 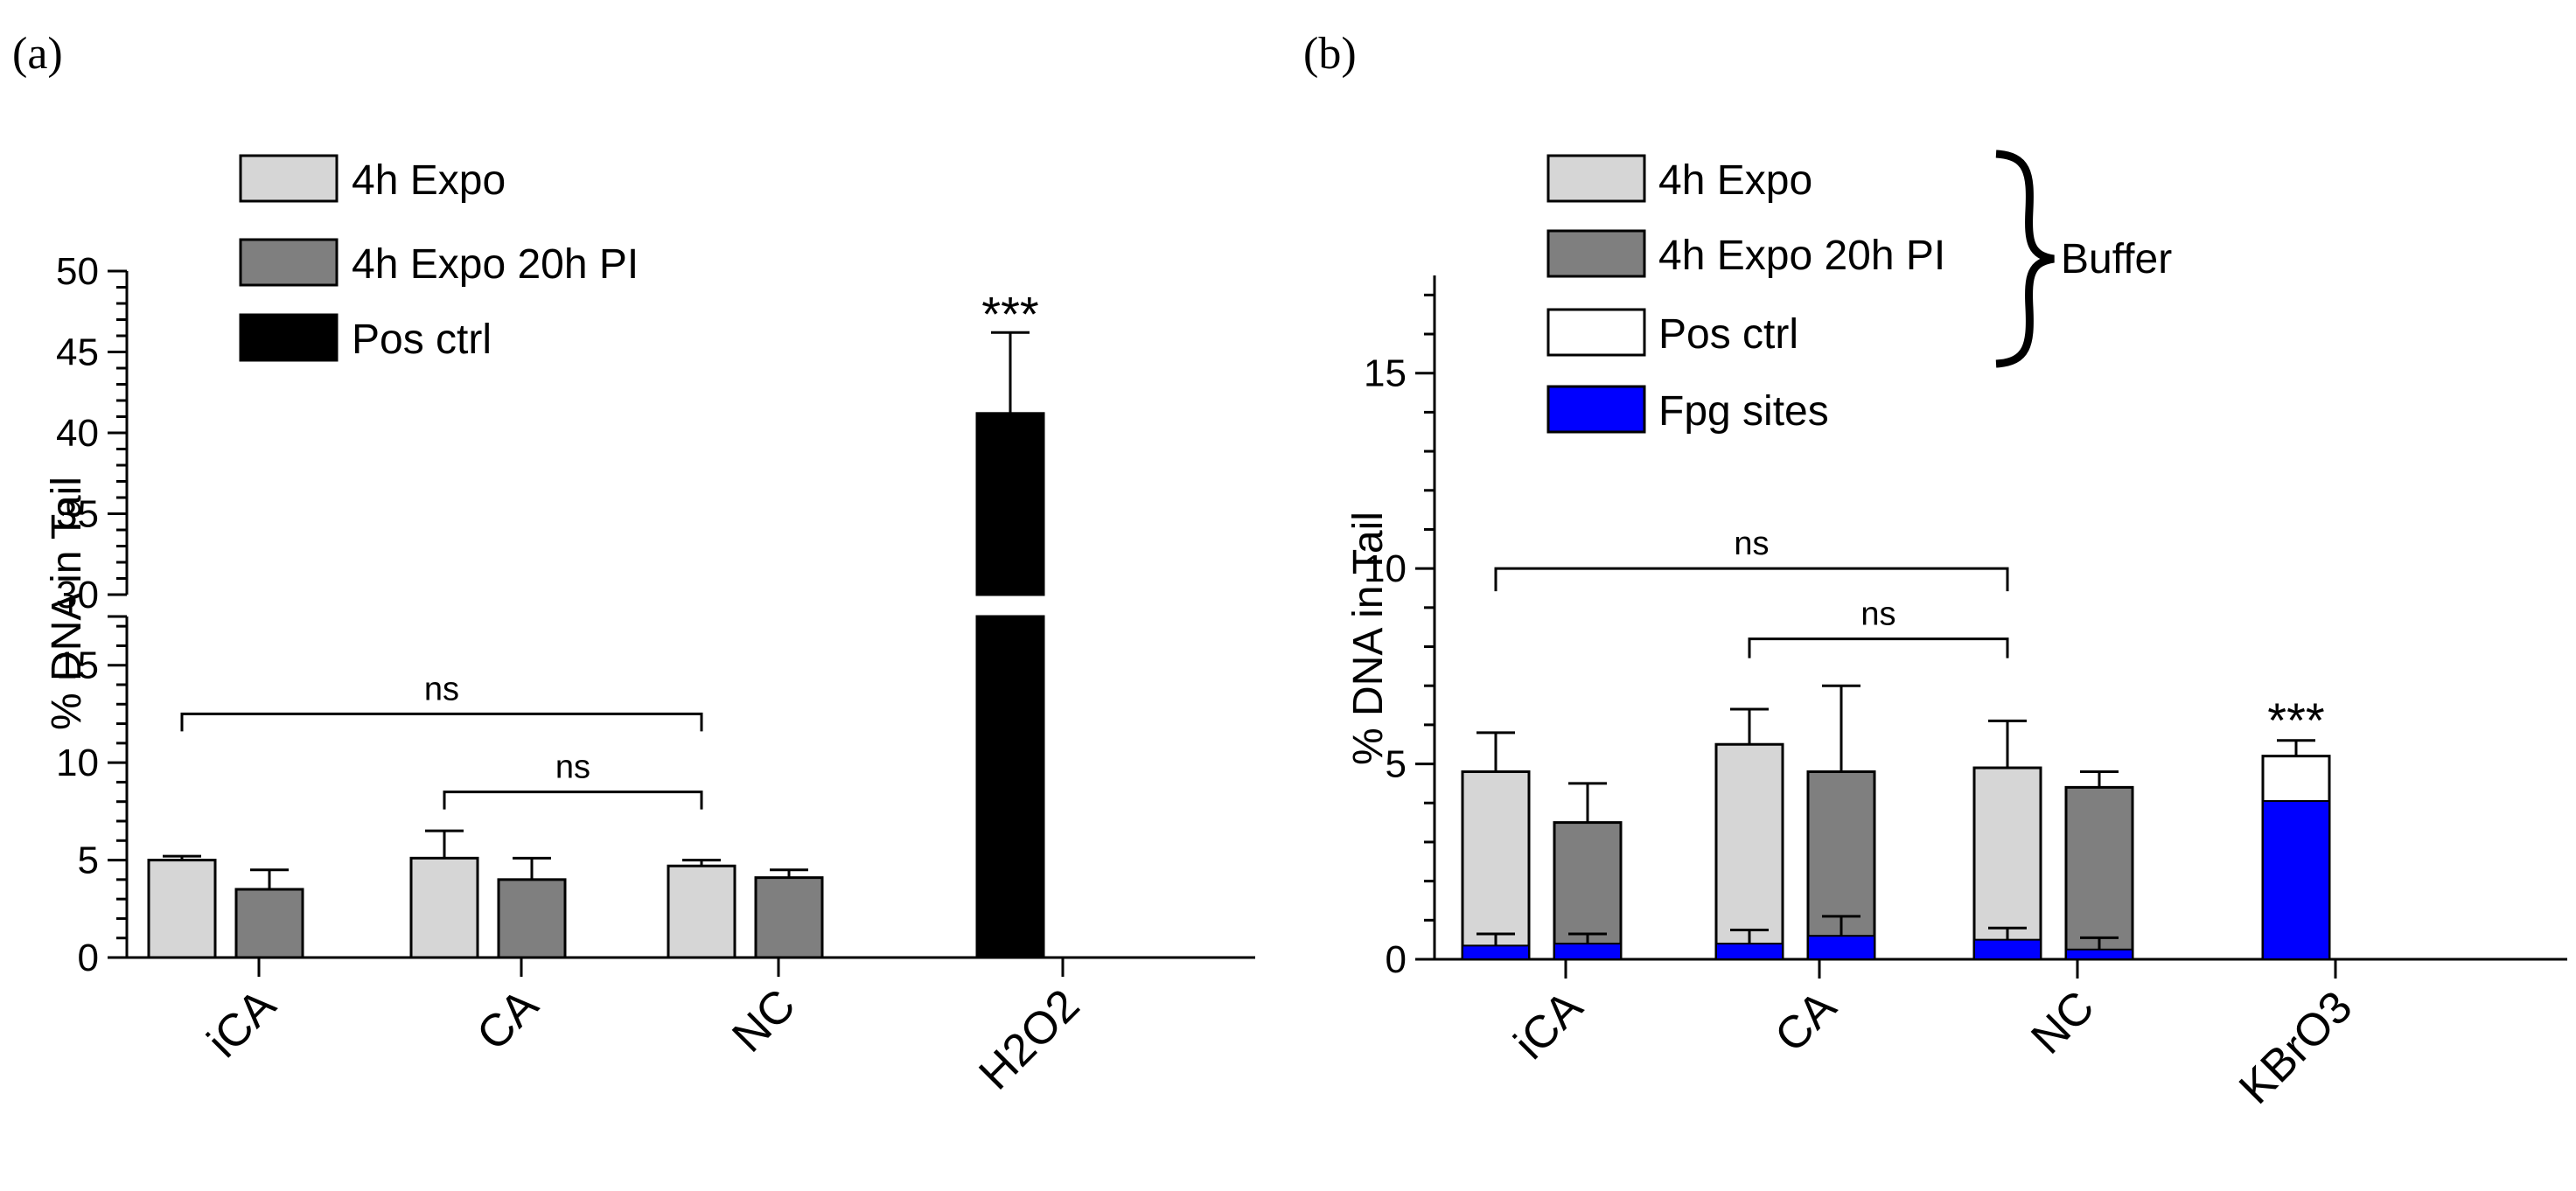 I want to click on x-category-label: KBrO3, so click(x=2296, y=1047).